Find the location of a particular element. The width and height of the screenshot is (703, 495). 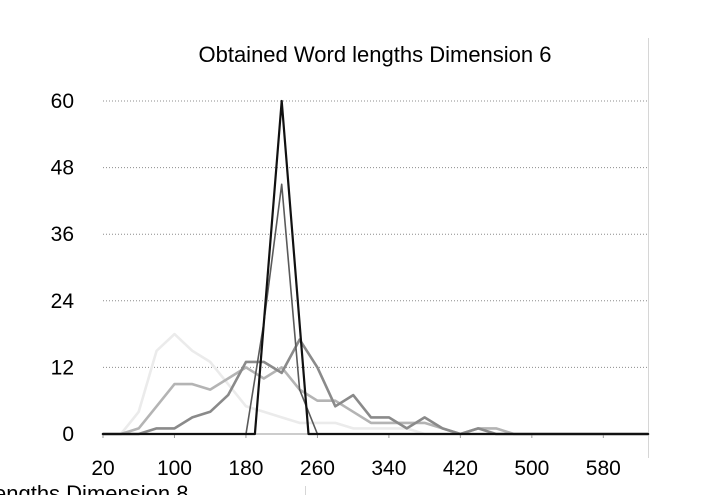

x-tick-label: 340 is located at coordinates (388, 468).